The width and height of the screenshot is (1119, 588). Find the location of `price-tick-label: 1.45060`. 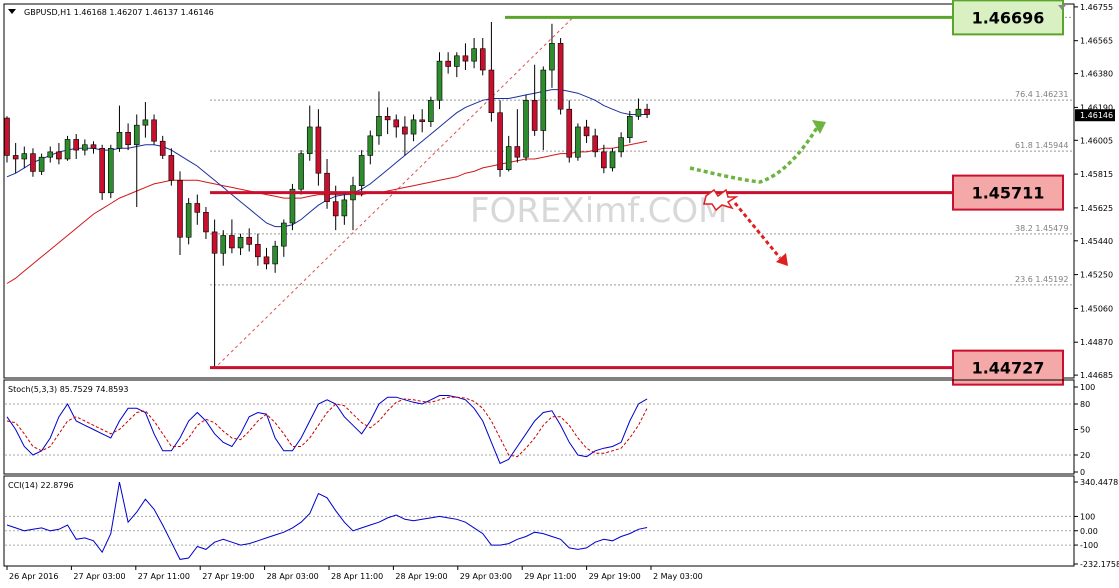

price-tick-label: 1.45060 is located at coordinates (1096, 308).